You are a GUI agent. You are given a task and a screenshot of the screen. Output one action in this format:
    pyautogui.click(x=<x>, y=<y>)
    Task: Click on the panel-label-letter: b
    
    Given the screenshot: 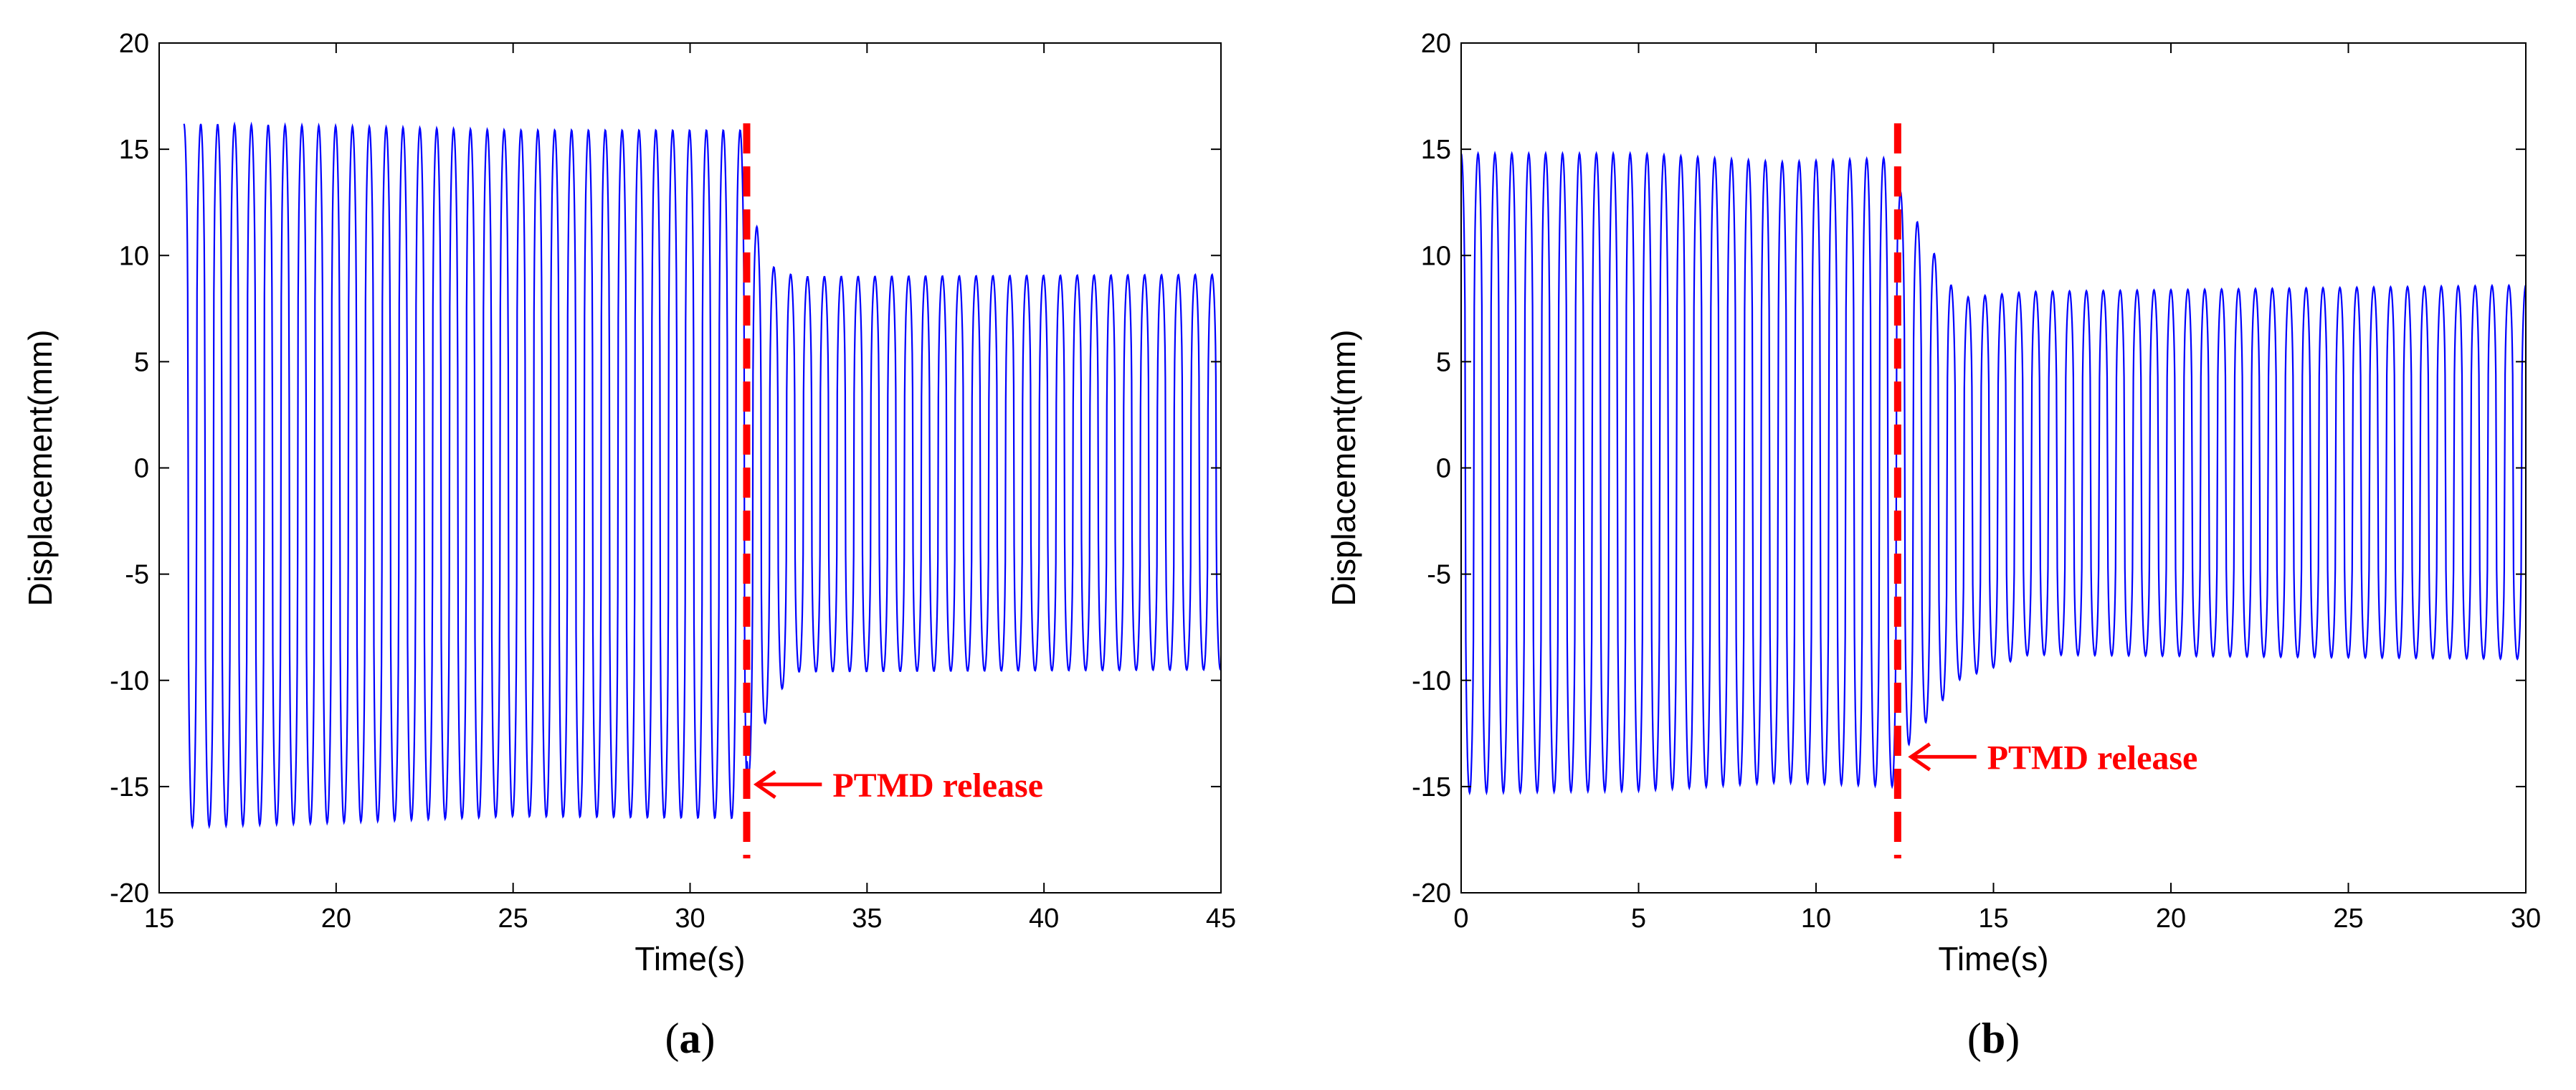 What is the action you would take?
    pyautogui.click(x=1994, y=1038)
    